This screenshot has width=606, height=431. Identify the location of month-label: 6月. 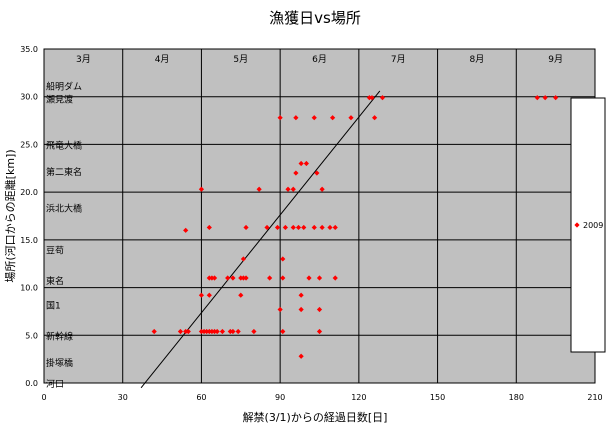
(319, 59).